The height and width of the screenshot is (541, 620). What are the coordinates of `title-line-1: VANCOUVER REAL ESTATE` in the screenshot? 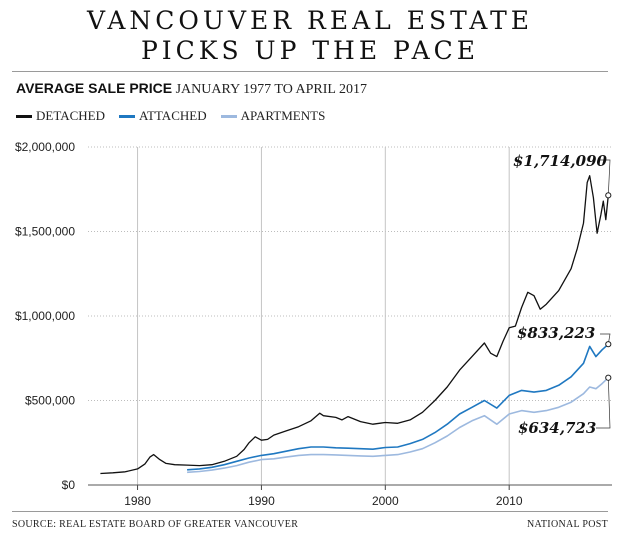 It's located at (310, 20).